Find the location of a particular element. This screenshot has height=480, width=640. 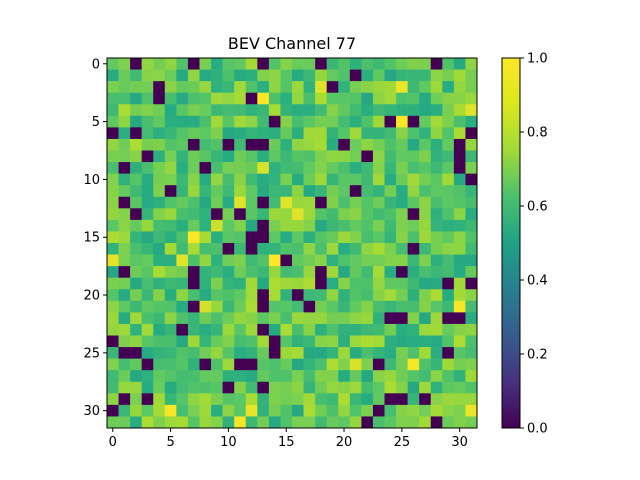

x-axis: 0 5 10 15 20 25 30 is located at coordinates (288, 439).